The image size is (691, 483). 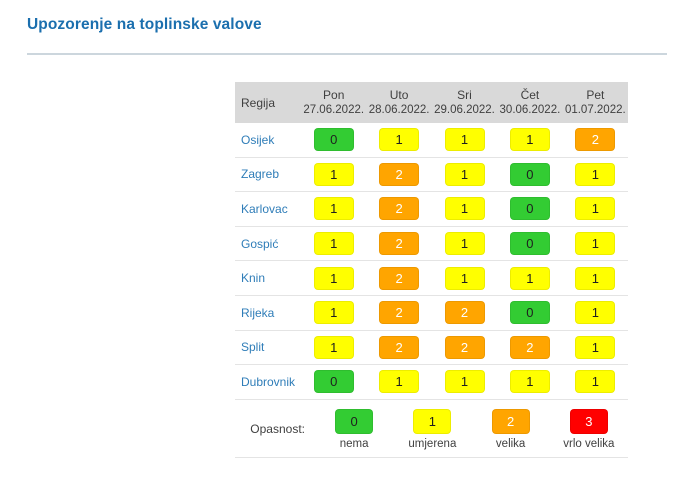 I want to click on day-name: Pet, so click(x=595, y=94).